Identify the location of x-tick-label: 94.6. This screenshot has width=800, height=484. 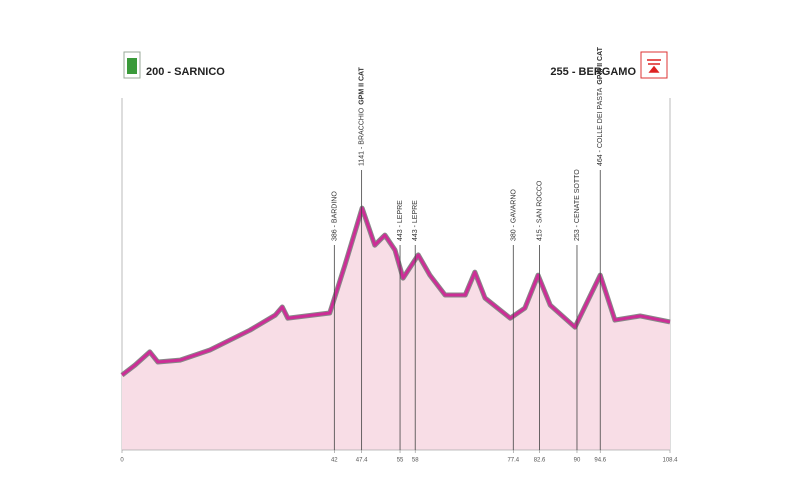
(600, 461).